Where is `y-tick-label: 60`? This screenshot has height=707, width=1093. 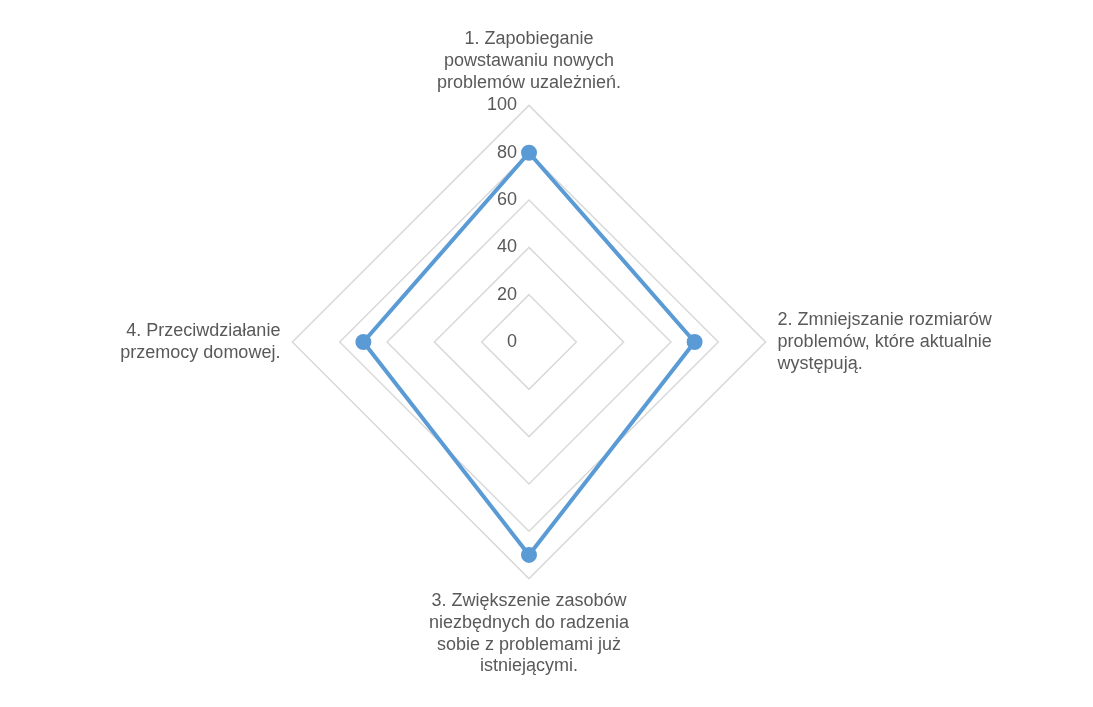
y-tick-label: 60 is located at coordinates (506, 199).